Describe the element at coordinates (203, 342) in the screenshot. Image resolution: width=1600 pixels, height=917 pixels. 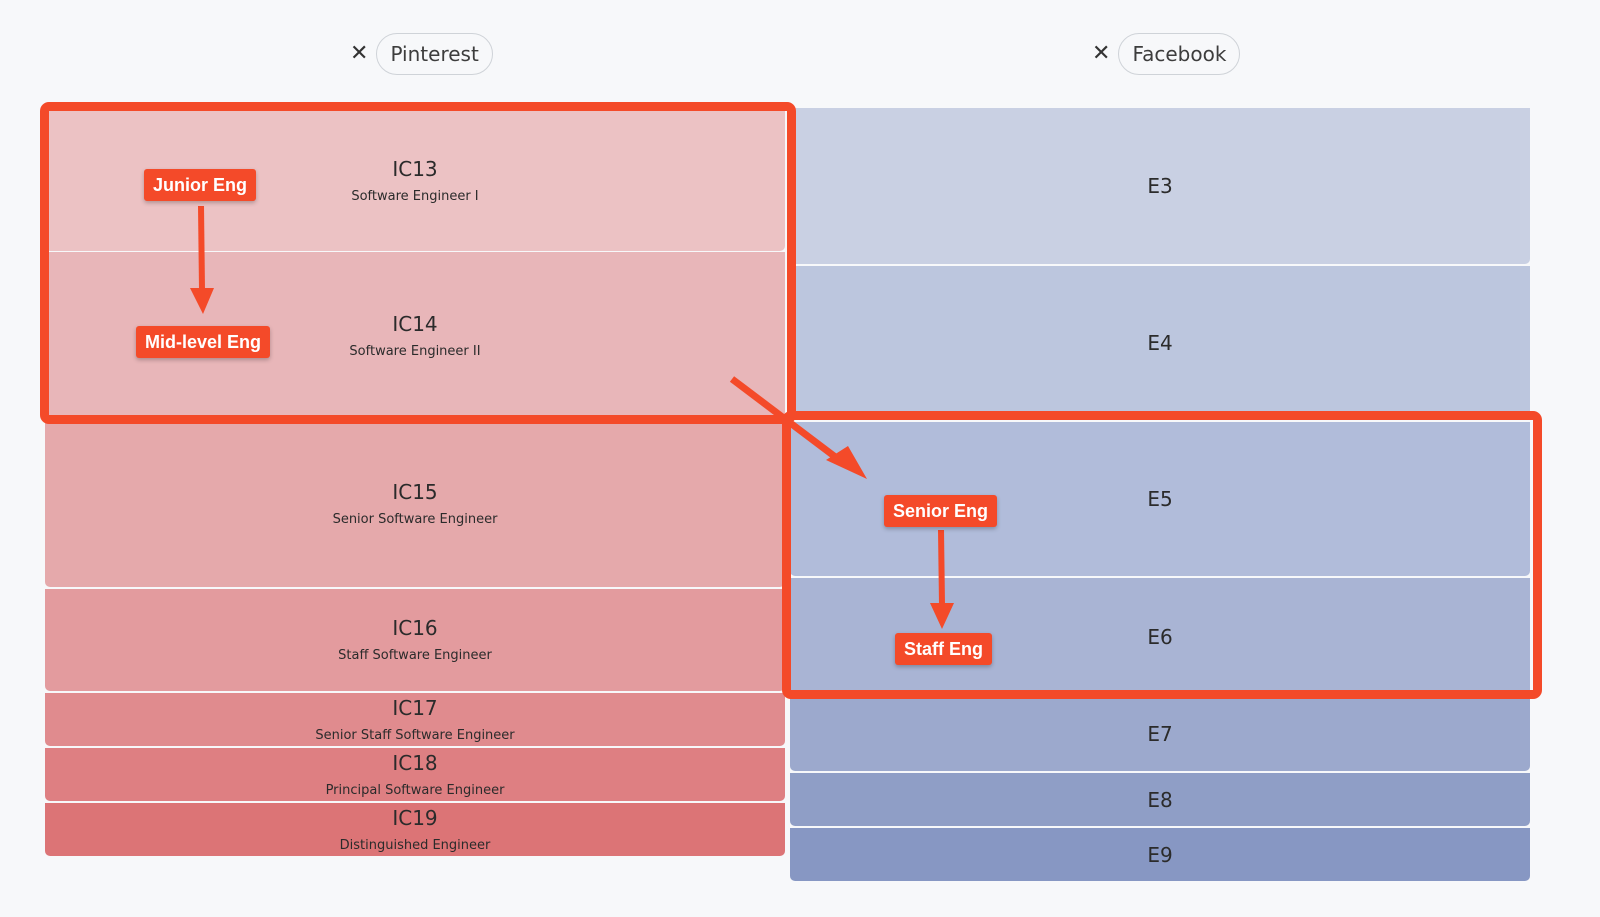
I see `tag-mid-level-eng: Mid-level Eng` at that location.